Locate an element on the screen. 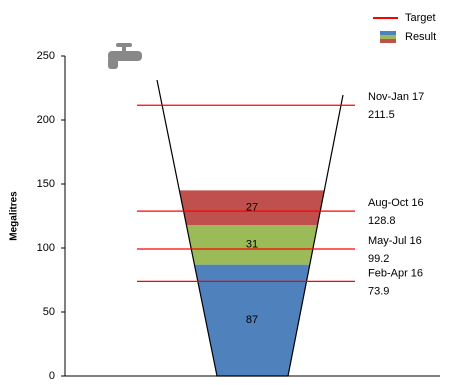  target-value: 211.5 is located at coordinates (381, 115).